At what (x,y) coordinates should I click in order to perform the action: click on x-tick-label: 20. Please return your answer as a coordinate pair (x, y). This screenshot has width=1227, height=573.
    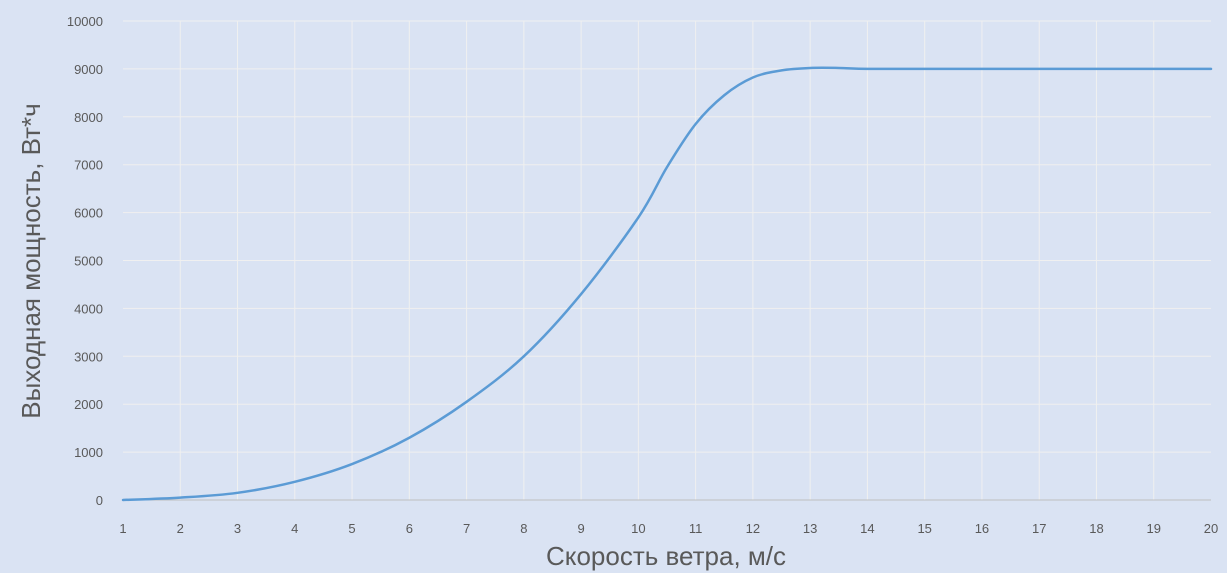
    Looking at the image, I should click on (1211, 528).